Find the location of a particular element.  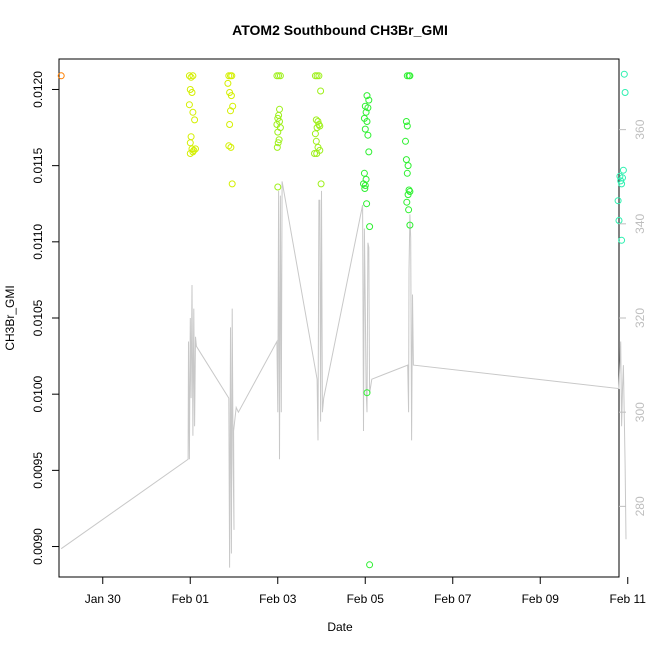

y2-tick-label: 340 is located at coordinates (640, 223).